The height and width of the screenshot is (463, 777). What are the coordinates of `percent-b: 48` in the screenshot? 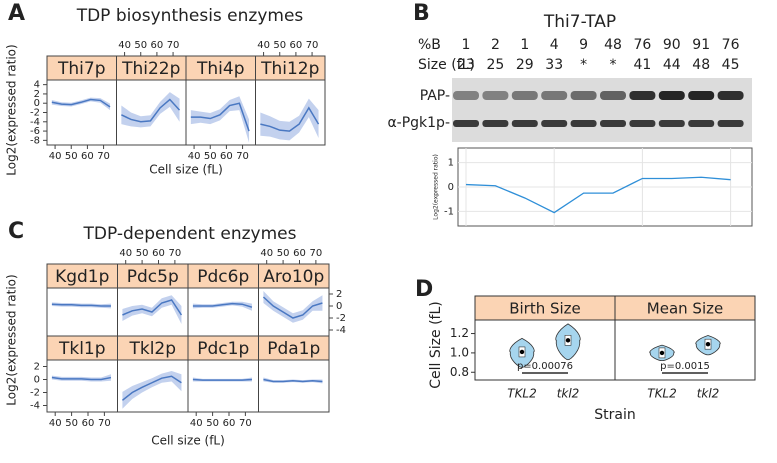 It's located at (613, 45).